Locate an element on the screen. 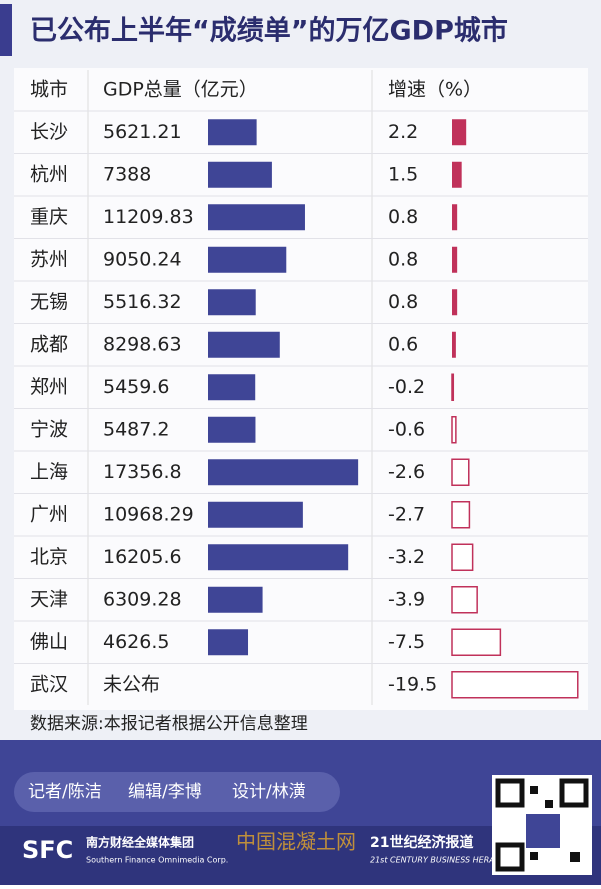 The width and height of the screenshot is (601, 889). credit: 编辑/李博 is located at coordinates (165, 792).